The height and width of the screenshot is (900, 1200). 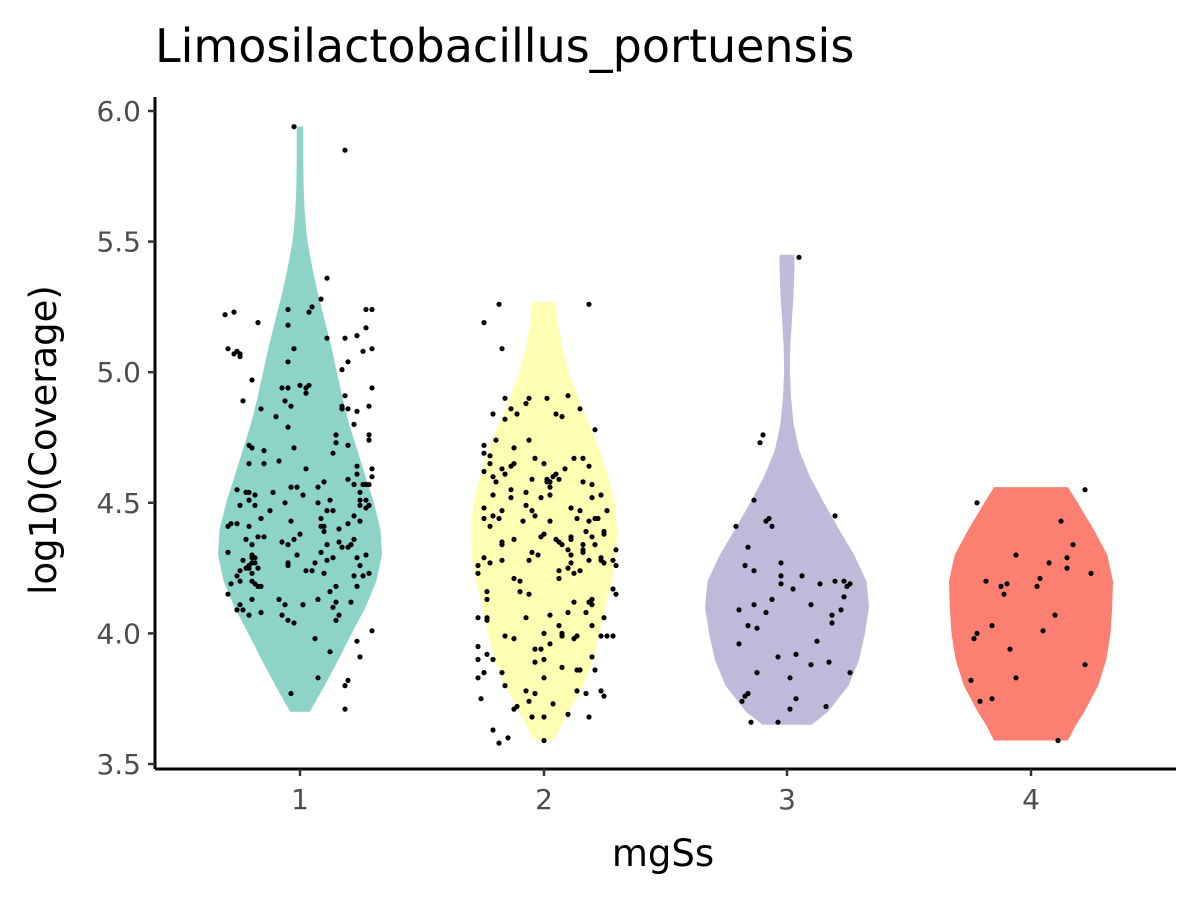 I want to click on x-tick-label: 1, so click(x=300, y=799).